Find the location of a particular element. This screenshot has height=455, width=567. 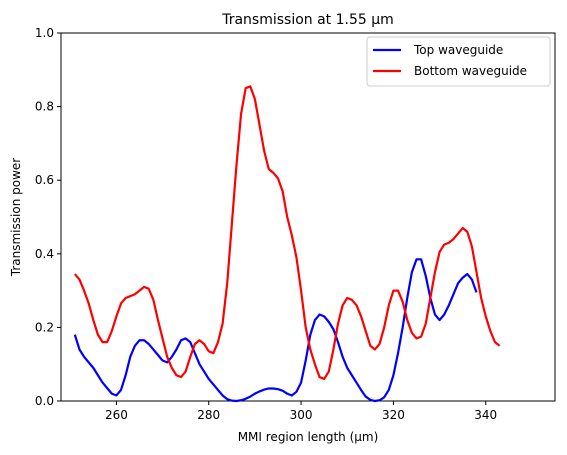

chart-title: Transmission at 1.55 µm is located at coordinates (307, 20).